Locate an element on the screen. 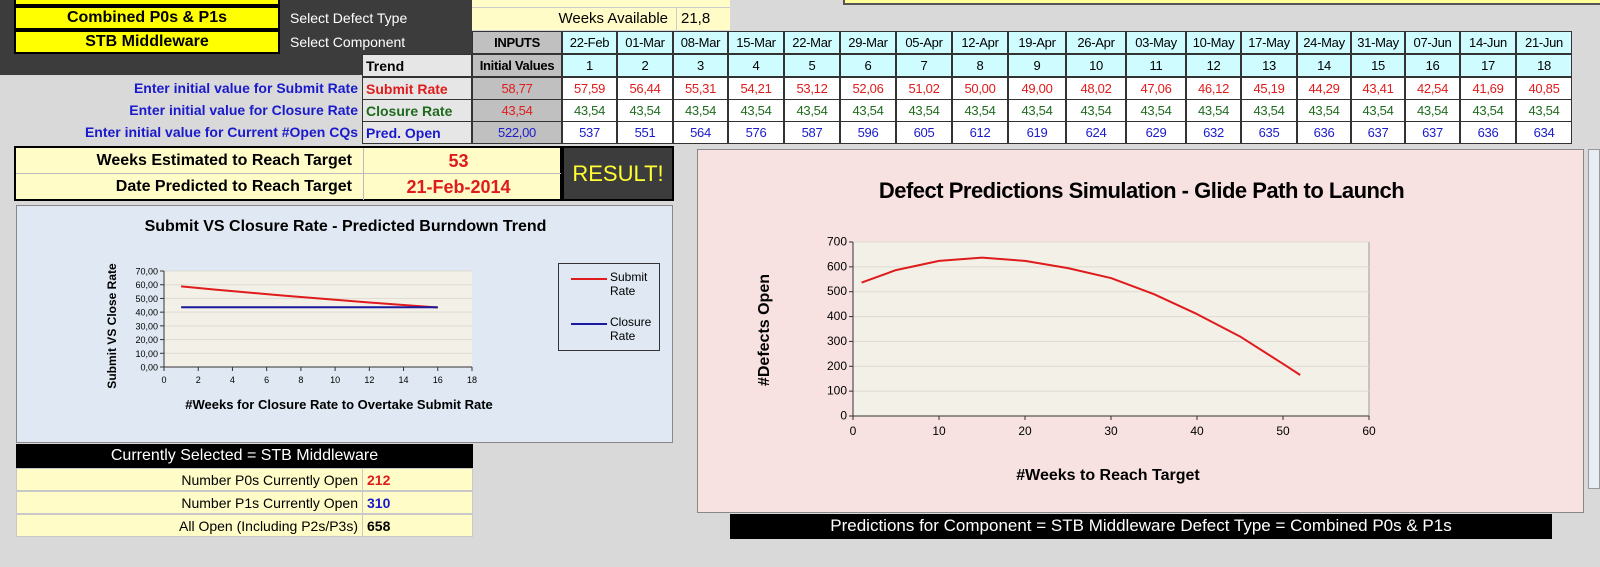  svg-text: 6 is located at coordinates (266, 380).